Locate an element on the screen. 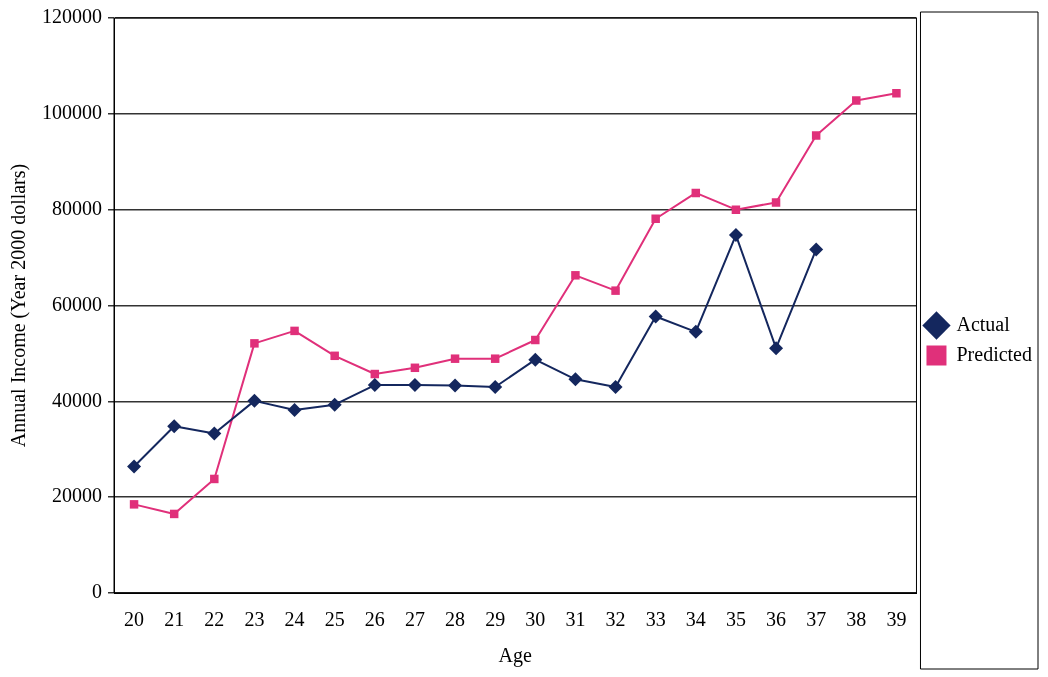 Image resolution: width=1048 pixels, height=677 pixels. y-tick-label: 100000 is located at coordinates (72, 112).